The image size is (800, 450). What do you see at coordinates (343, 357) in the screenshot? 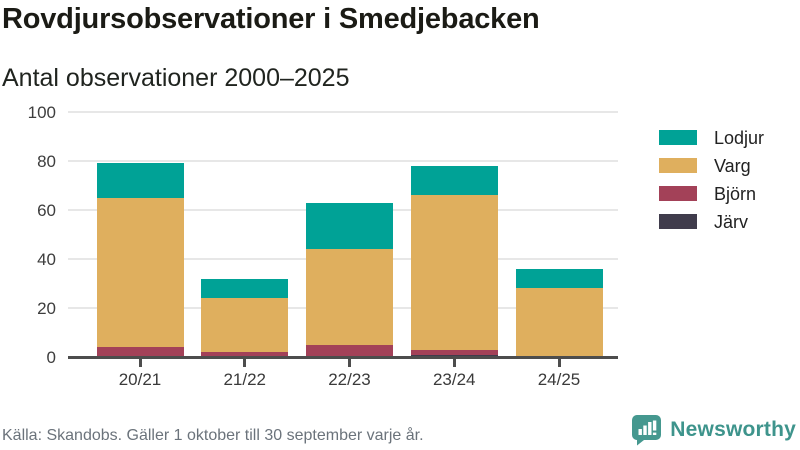
I see `x-axis-line` at bounding box center [343, 357].